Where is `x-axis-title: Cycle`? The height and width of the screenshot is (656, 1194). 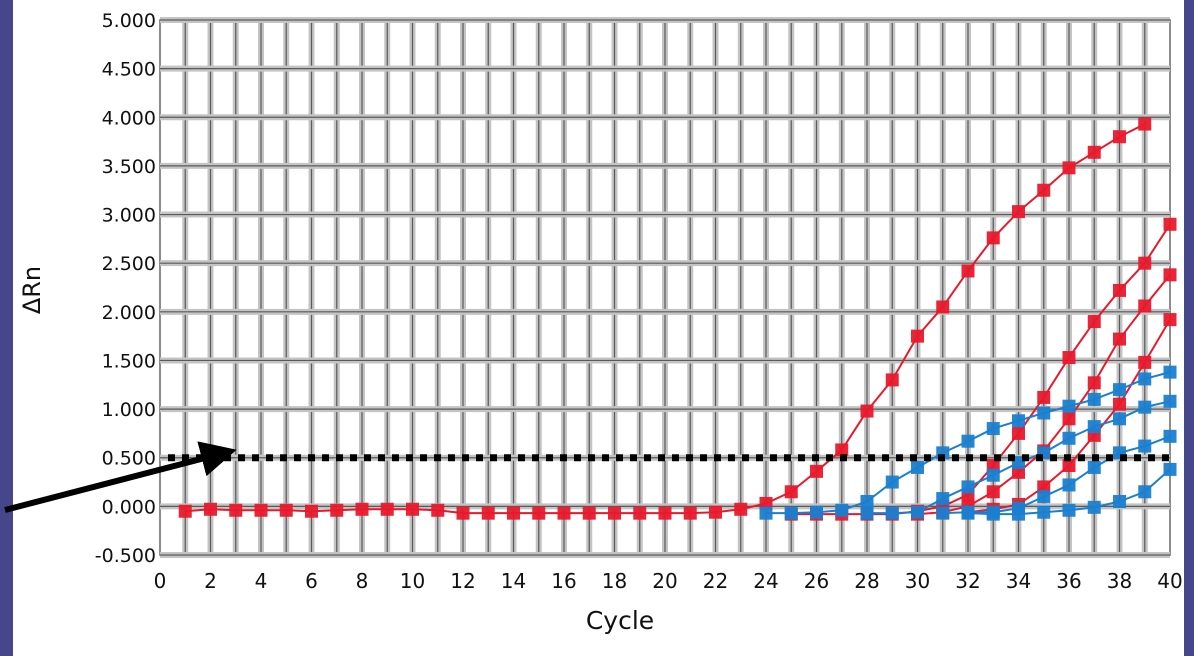
x-axis-title: Cycle is located at coordinates (620, 620).